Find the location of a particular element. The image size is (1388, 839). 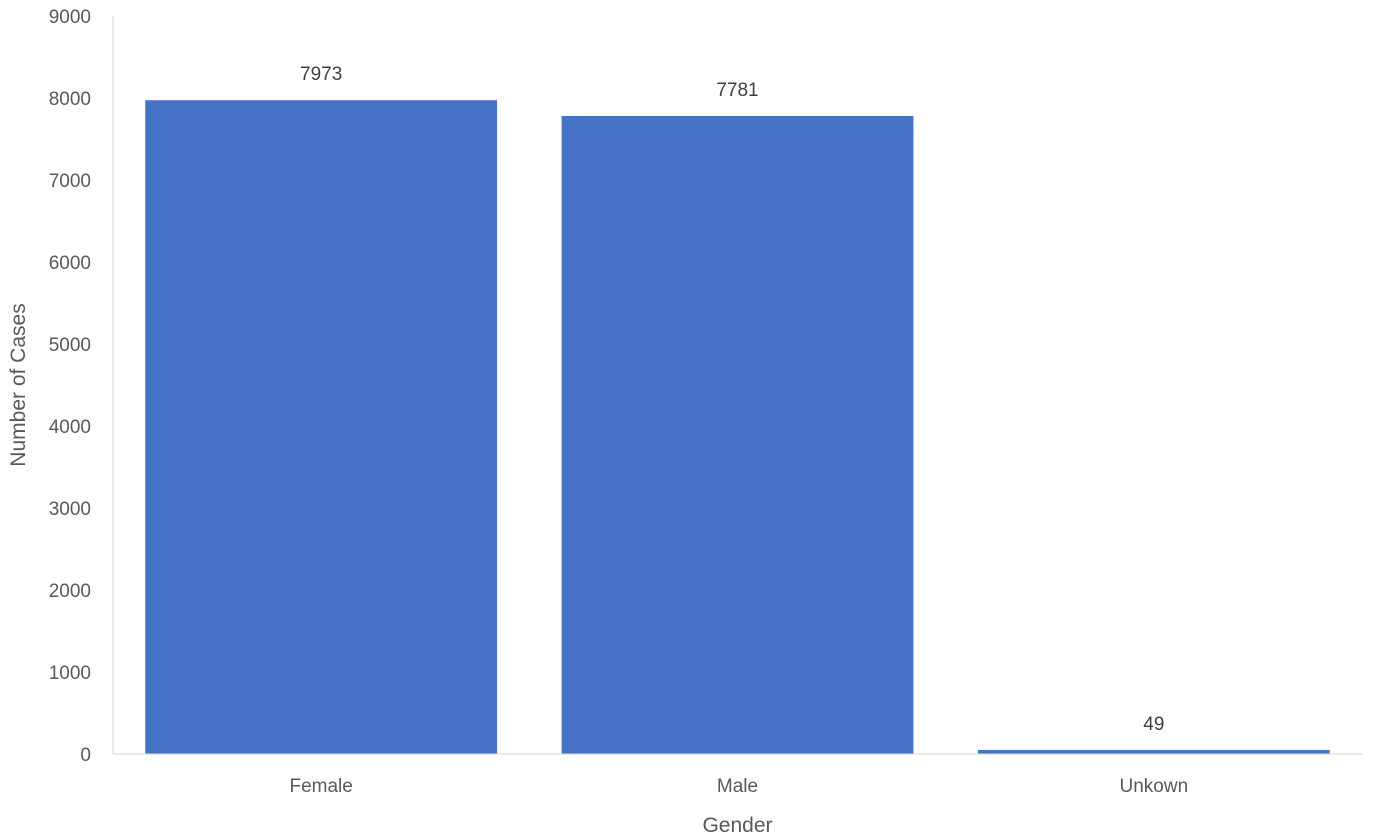

x-category-label: Female is located at coordinates (320, 786).